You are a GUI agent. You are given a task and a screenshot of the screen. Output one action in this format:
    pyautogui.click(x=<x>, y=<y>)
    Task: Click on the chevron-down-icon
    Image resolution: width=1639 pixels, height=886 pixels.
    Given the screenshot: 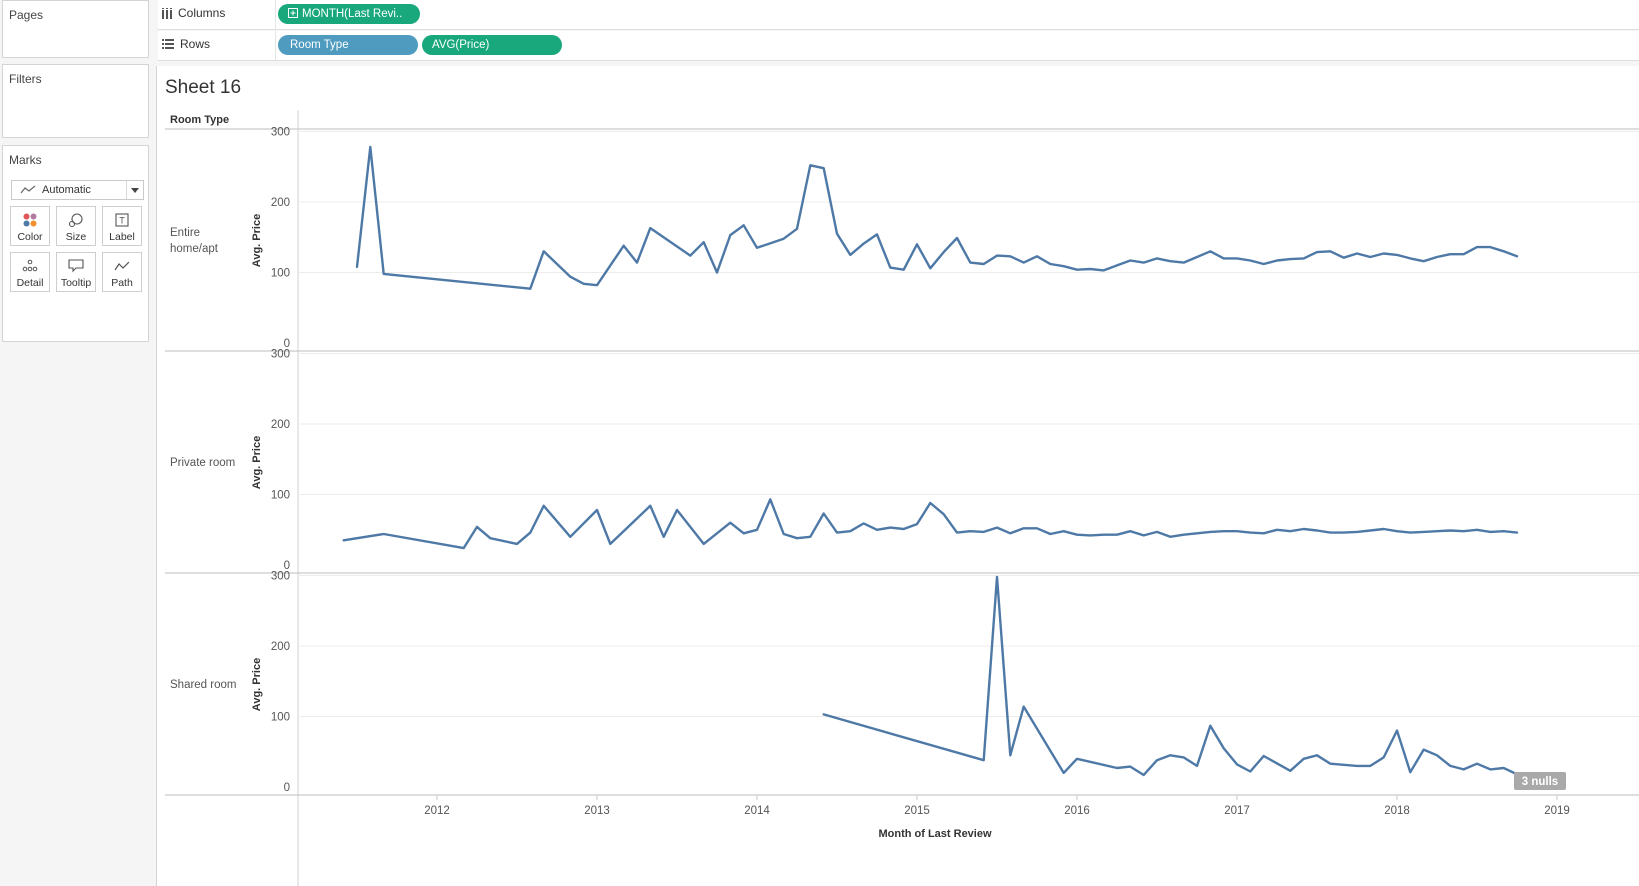 What is the action you would take?
    pyautogui.click(x=134, y=190)
    